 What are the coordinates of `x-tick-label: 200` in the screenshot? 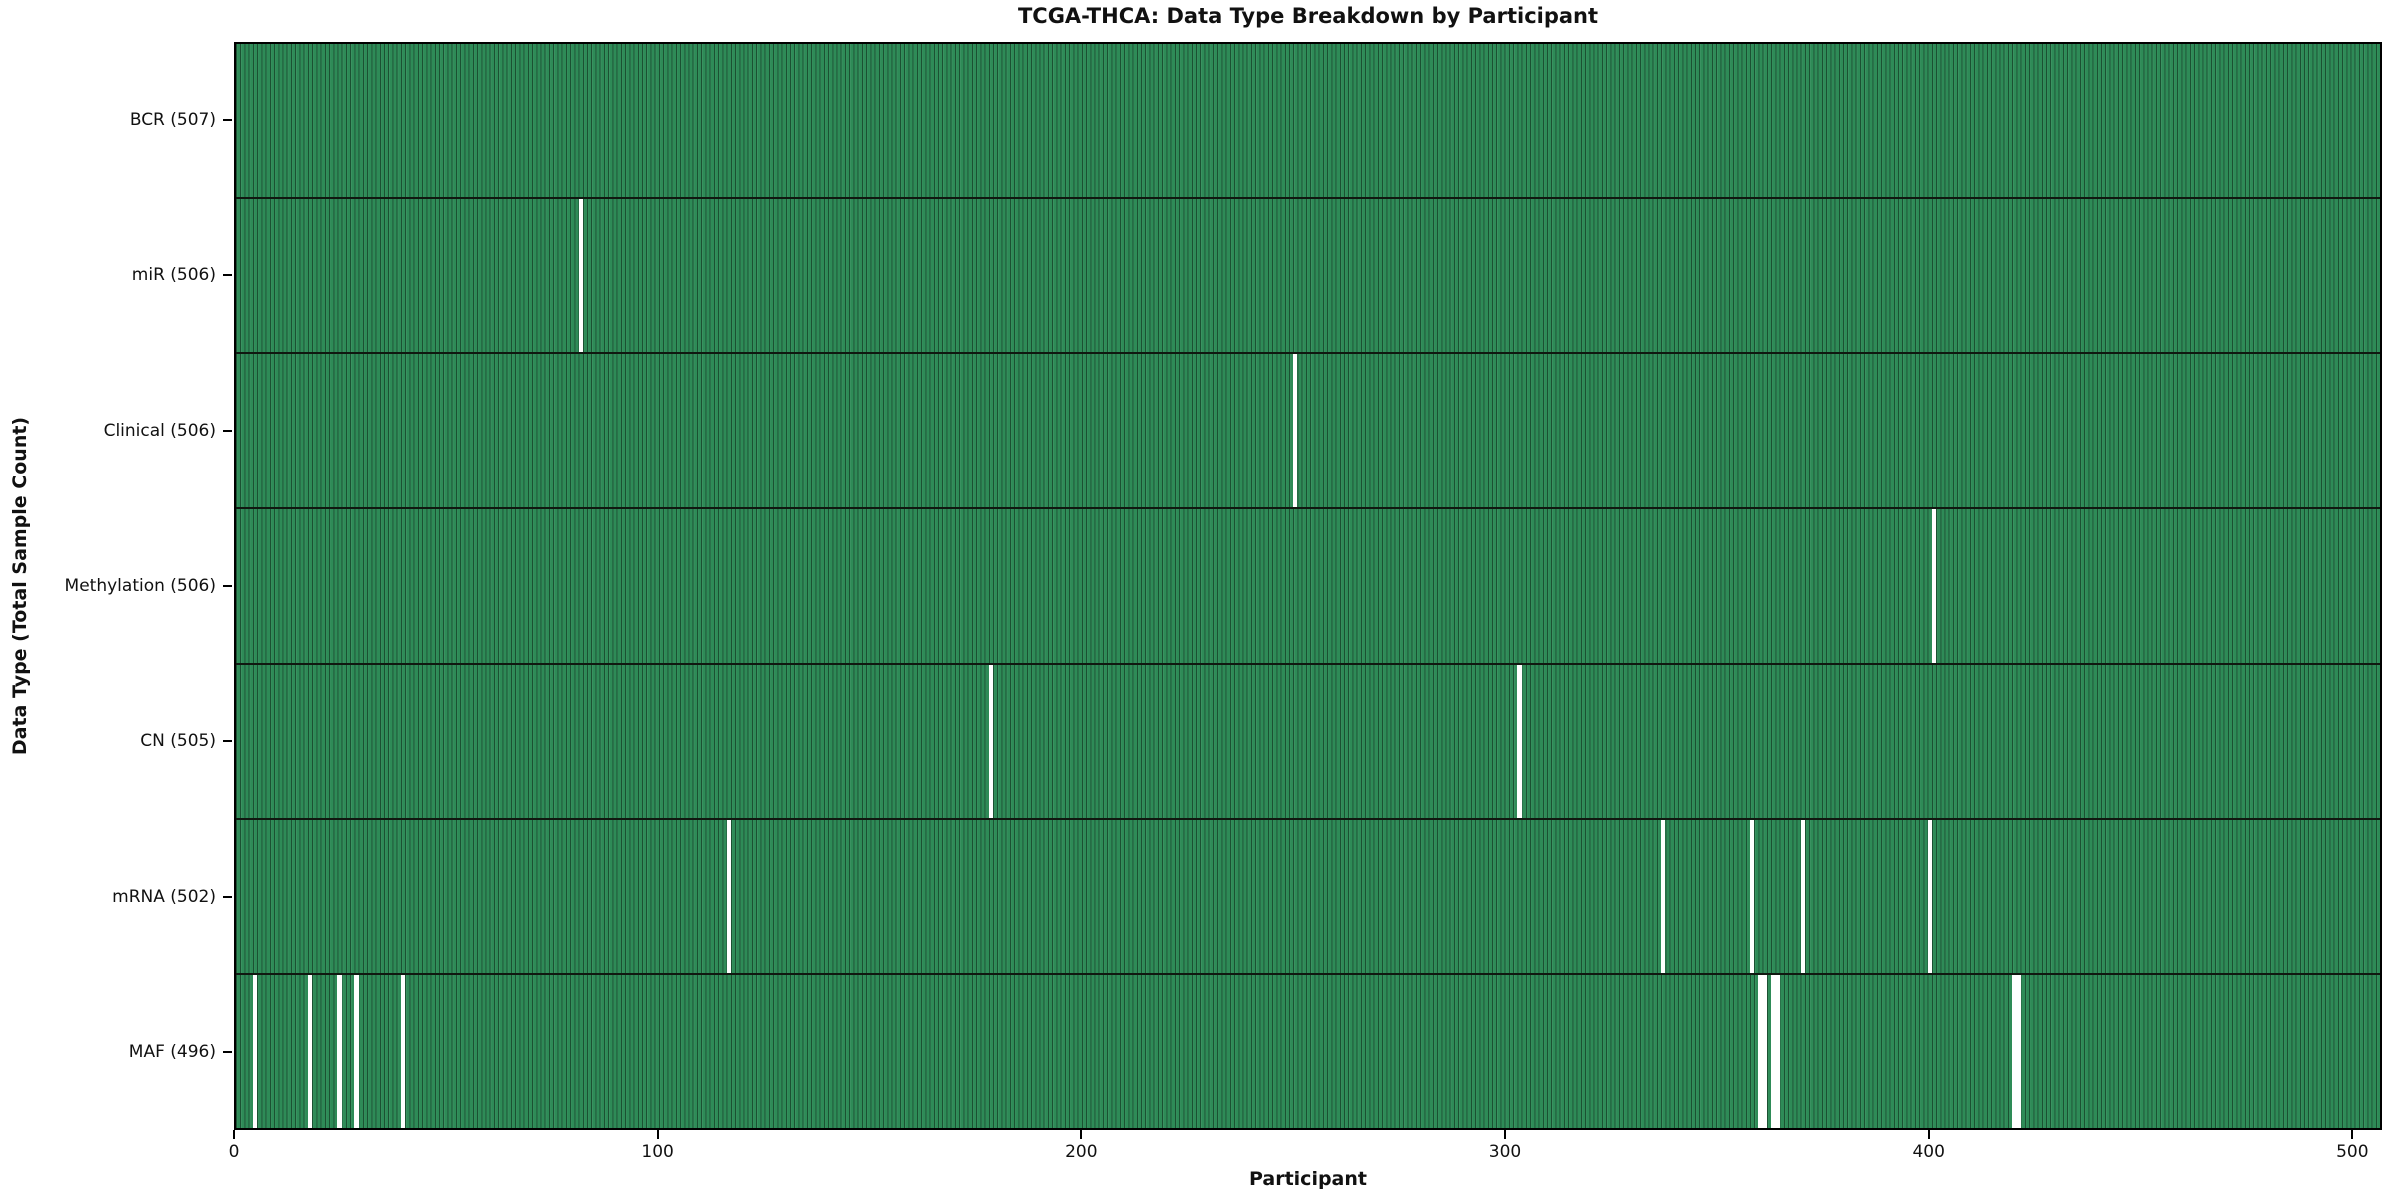 It's located at (1081, 1152).